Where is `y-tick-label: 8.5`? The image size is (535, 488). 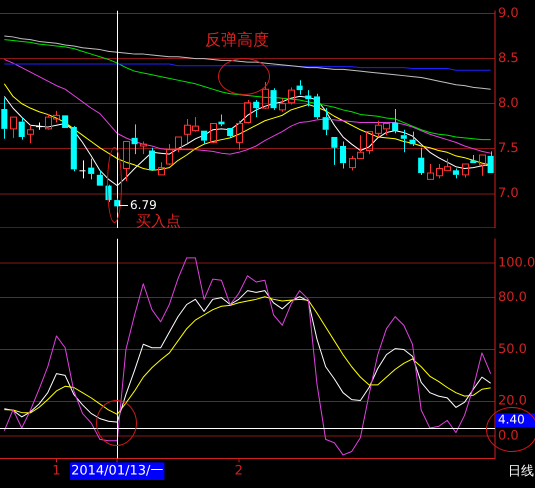 y-tick-label: 8.5 is located at coordinates (508, 58).